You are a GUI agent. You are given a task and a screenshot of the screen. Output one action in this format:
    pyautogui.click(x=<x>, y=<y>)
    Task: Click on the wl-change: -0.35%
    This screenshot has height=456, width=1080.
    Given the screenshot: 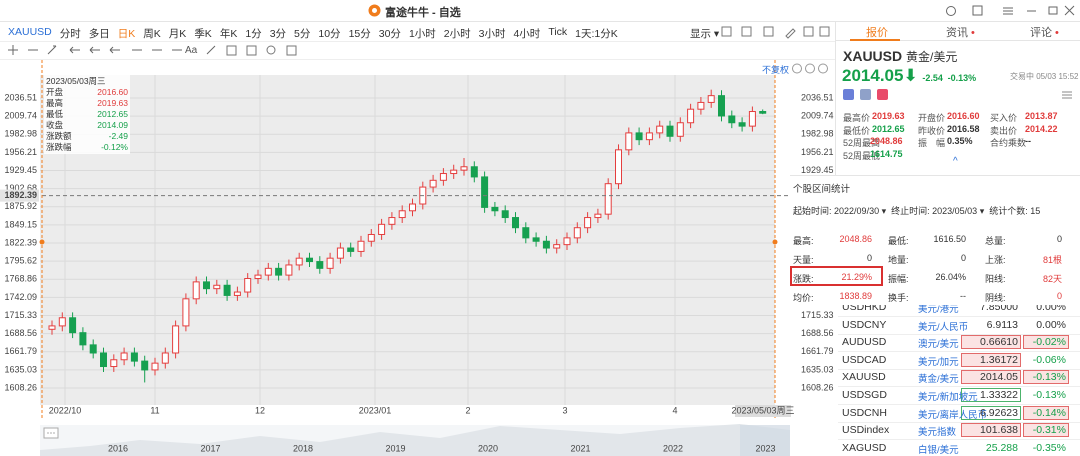 What is the action you would take?
    pyautogui.click(x=1049, y=447)
    